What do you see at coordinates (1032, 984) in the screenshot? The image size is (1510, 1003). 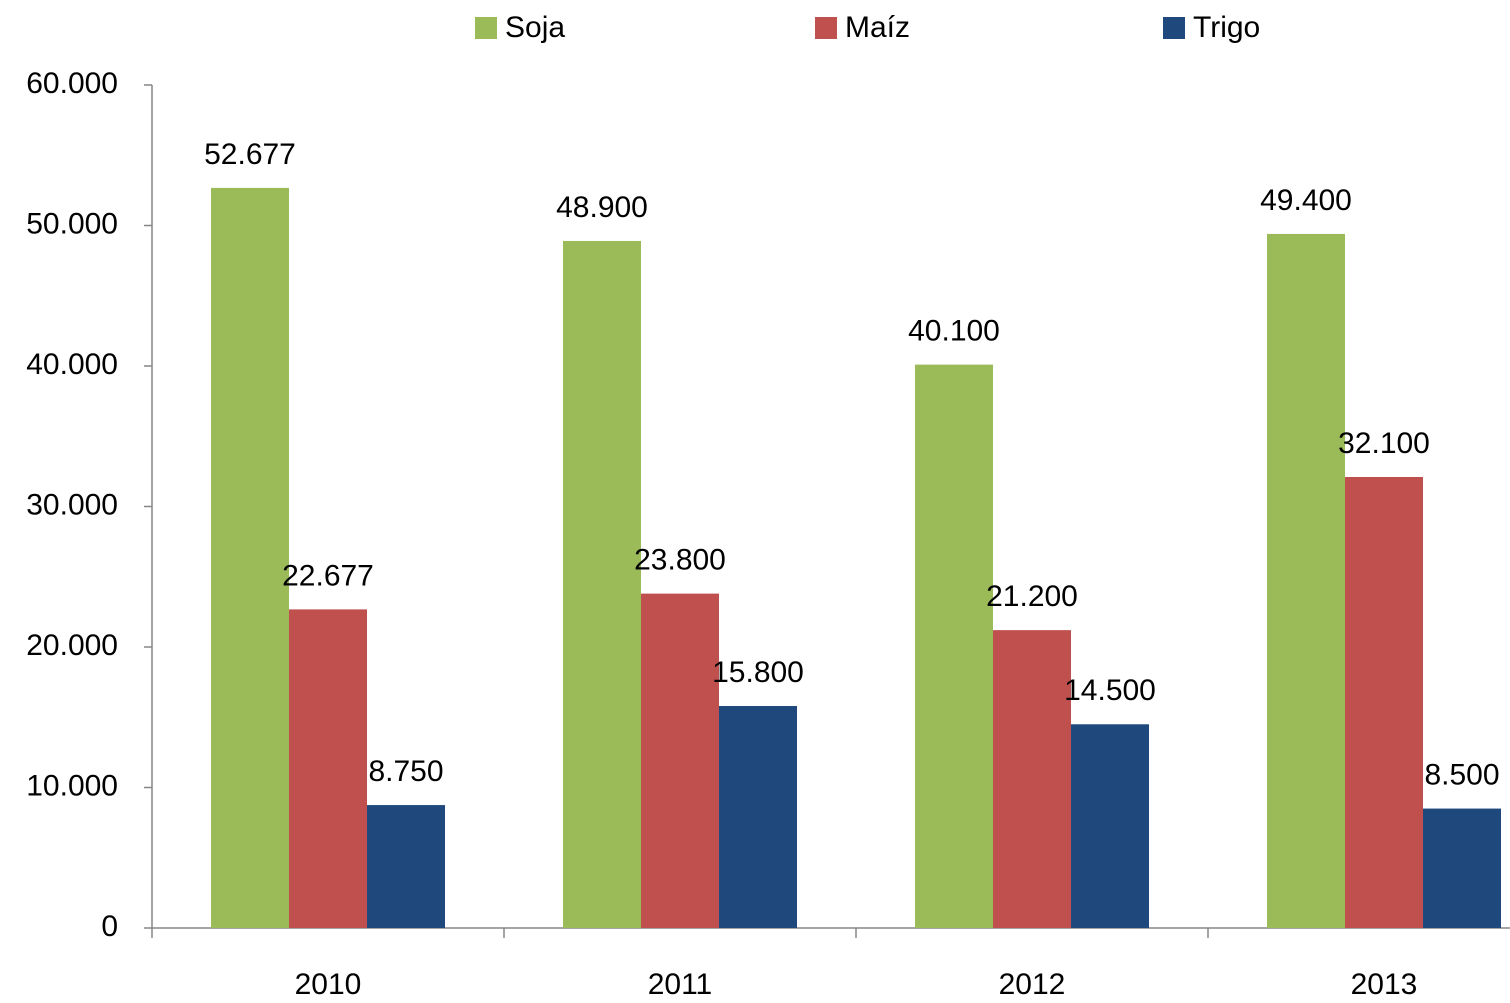 I see `x-tick-label: 2012` at bounding box center [1032, 984].